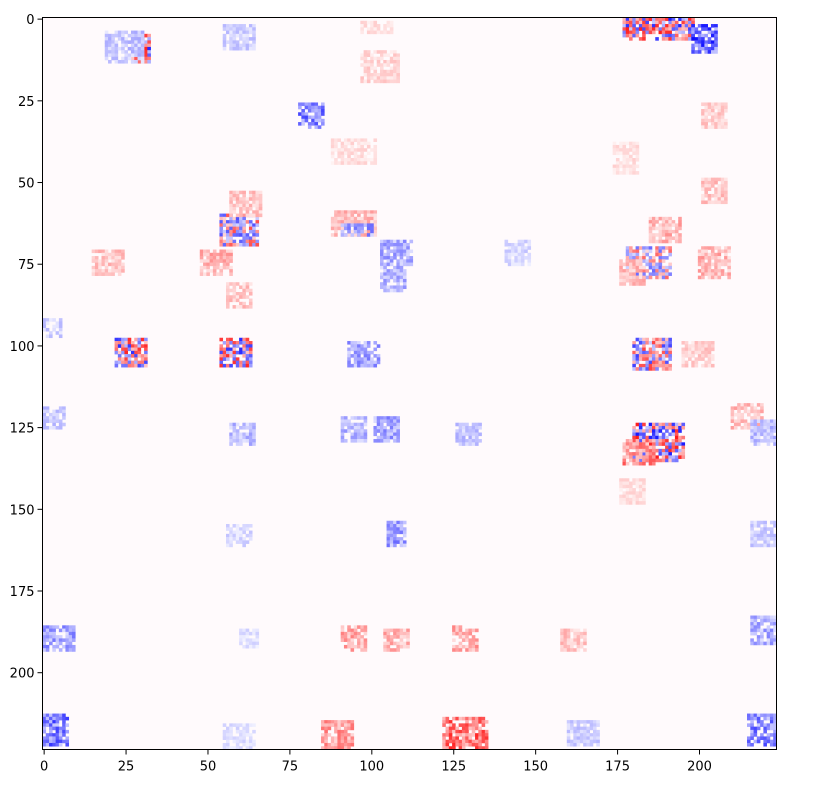 The image size is (815, 793). What do you see at coordinates (364, 354) in the screenshot?
I see `heatmap-blob` at bounding box center [364, 354].